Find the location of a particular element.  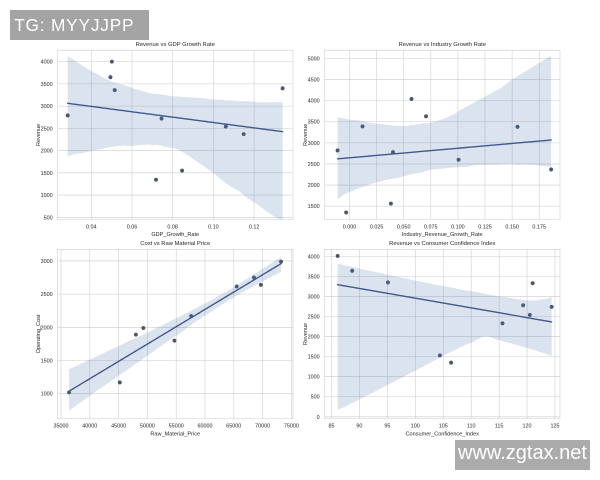

svg-text: 55000 is located at coordinates (176, 426).